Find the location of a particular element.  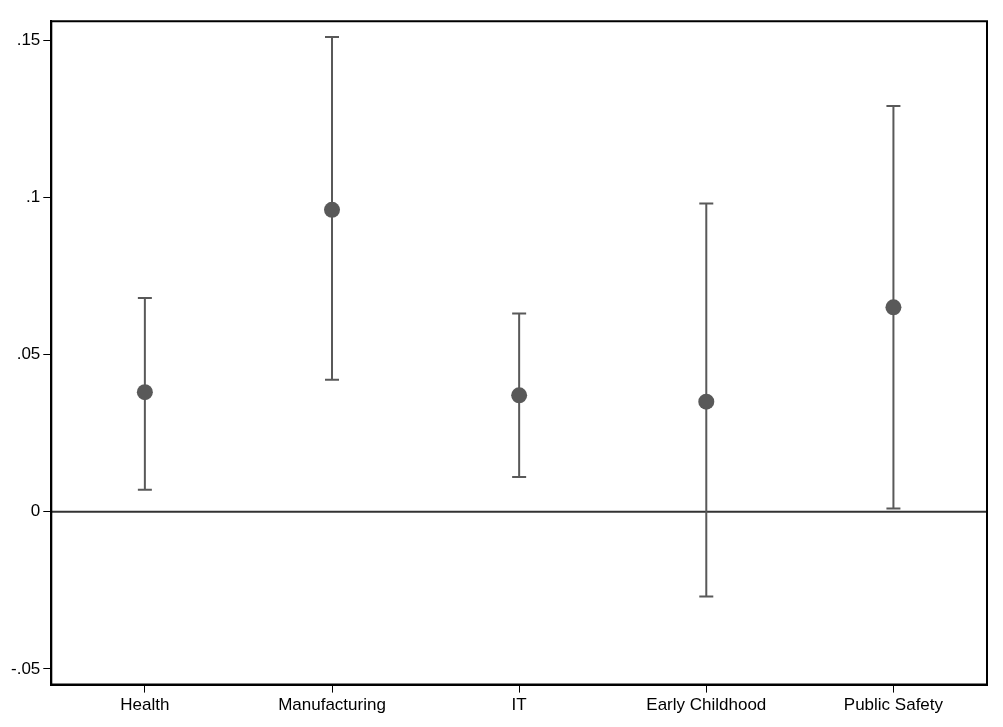

y-tick-label: 0 is located at coordinates (35, 511).